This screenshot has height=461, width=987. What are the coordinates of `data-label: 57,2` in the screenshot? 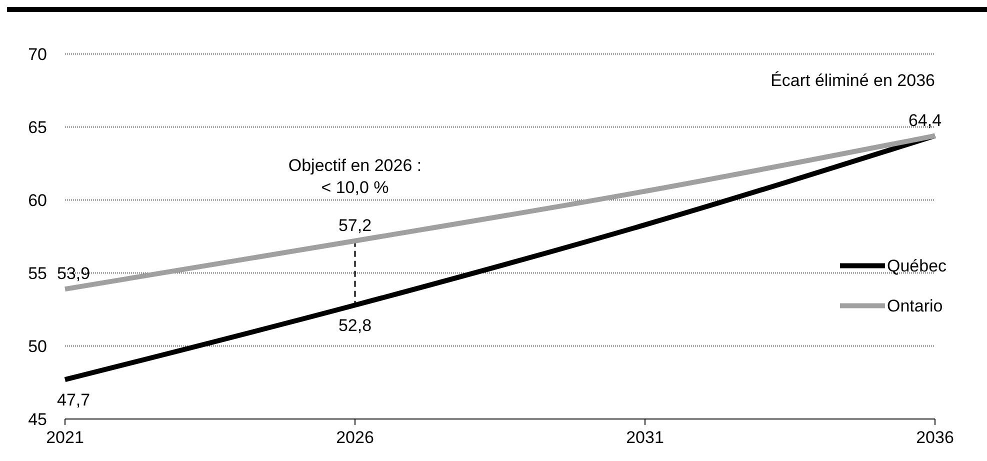 It's located at (355, 225).